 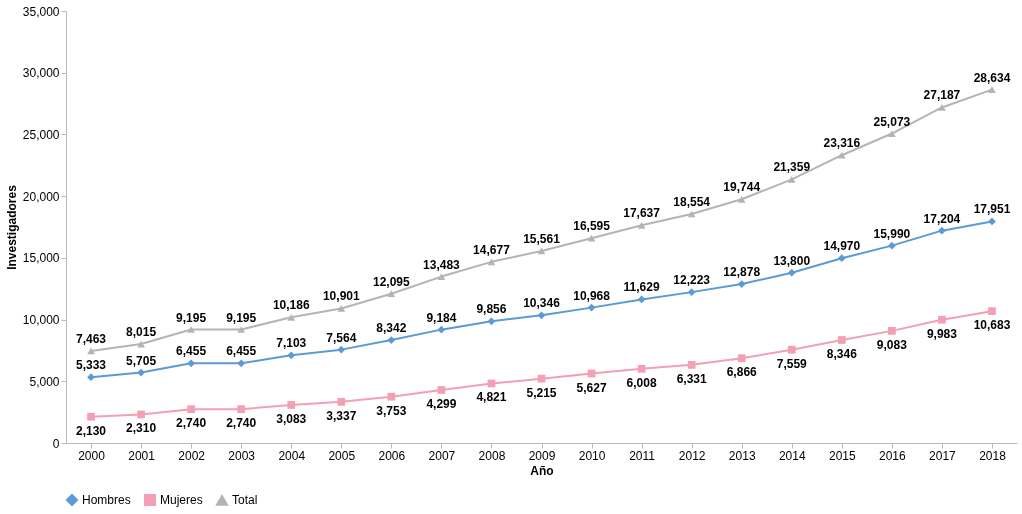 I want to click on data-label: 4,821, so click(x=491, y=397).